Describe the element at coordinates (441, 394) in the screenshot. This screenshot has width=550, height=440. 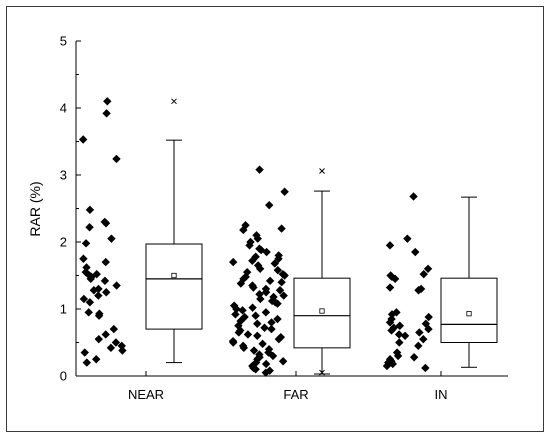
I see `x-tick-label: IN` at that location.